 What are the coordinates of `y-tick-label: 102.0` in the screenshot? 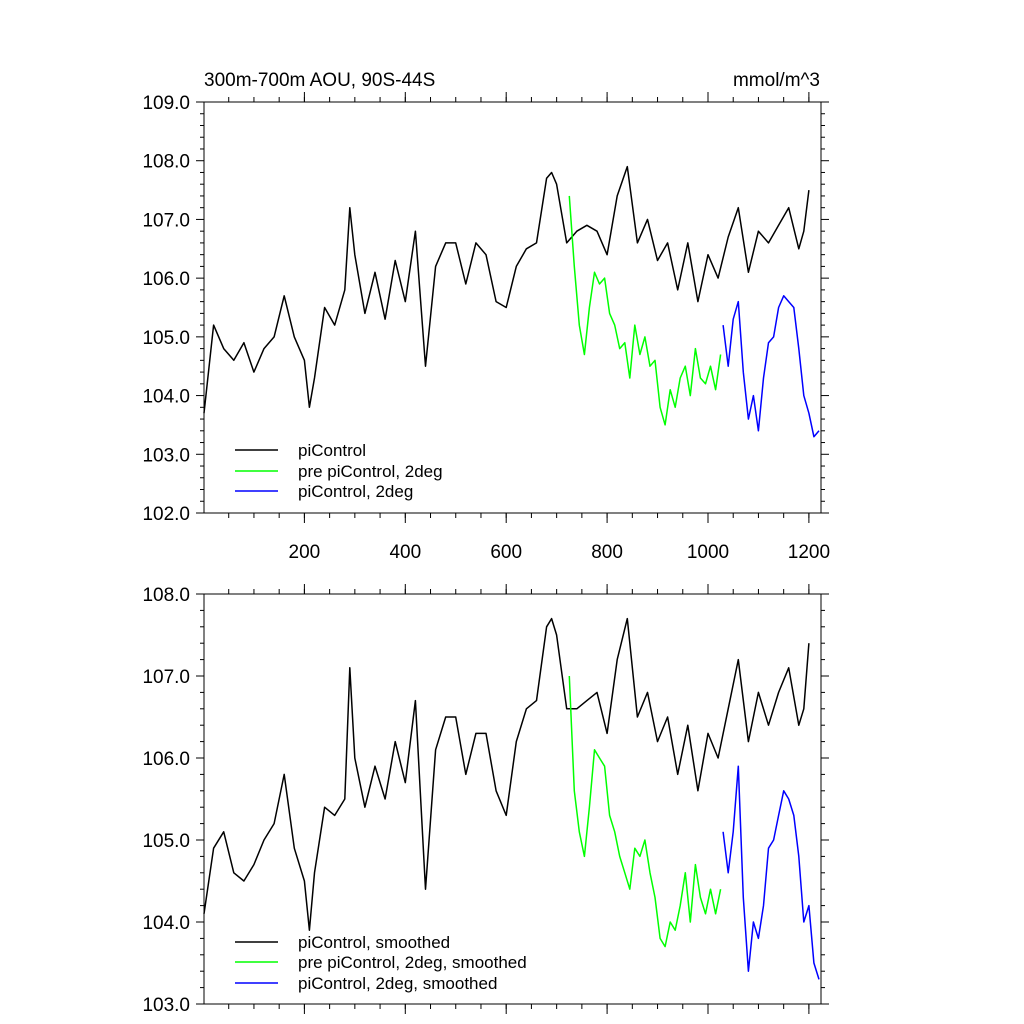 It's located at (166, 514).